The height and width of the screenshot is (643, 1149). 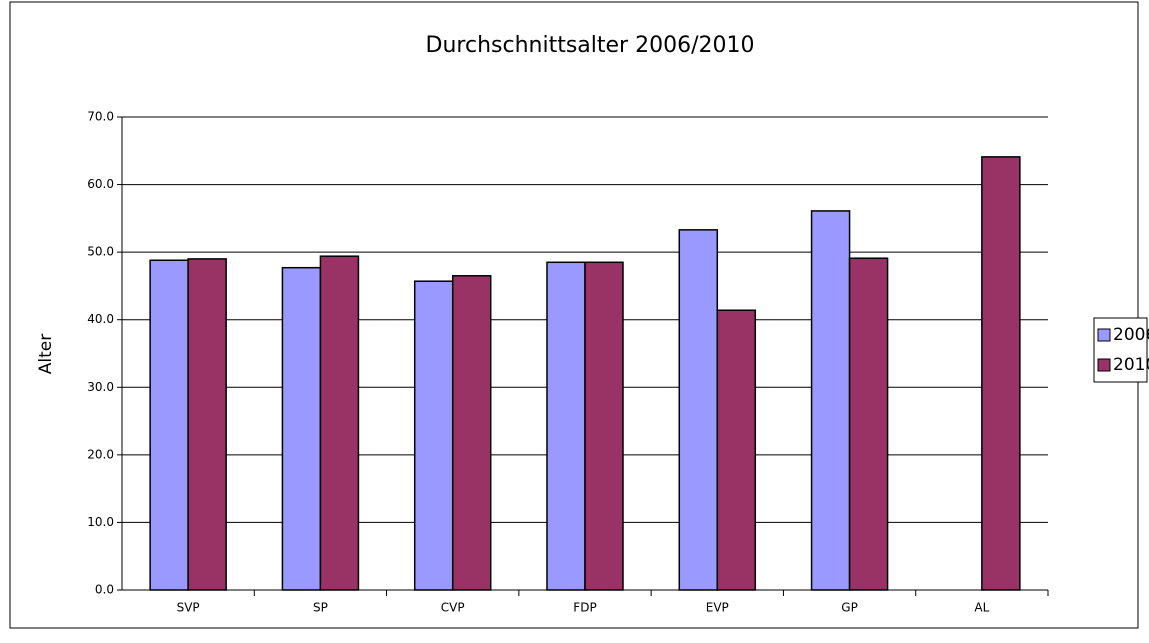 What do you see at coordinates (104, 590) in the screenshot?
I see `y-tick-label: 0.0` at bounding box center [104, 590].